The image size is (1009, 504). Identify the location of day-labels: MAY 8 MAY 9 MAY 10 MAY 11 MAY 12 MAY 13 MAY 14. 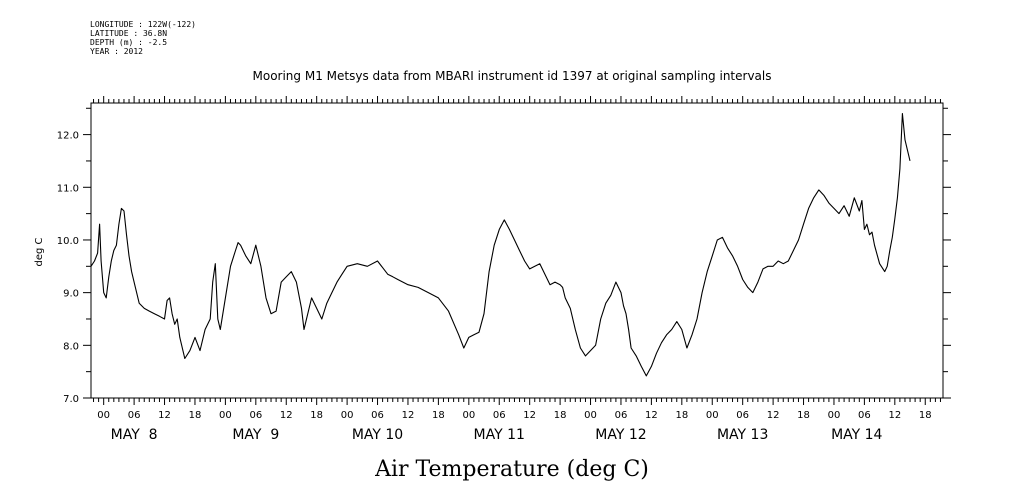
(497, 435).